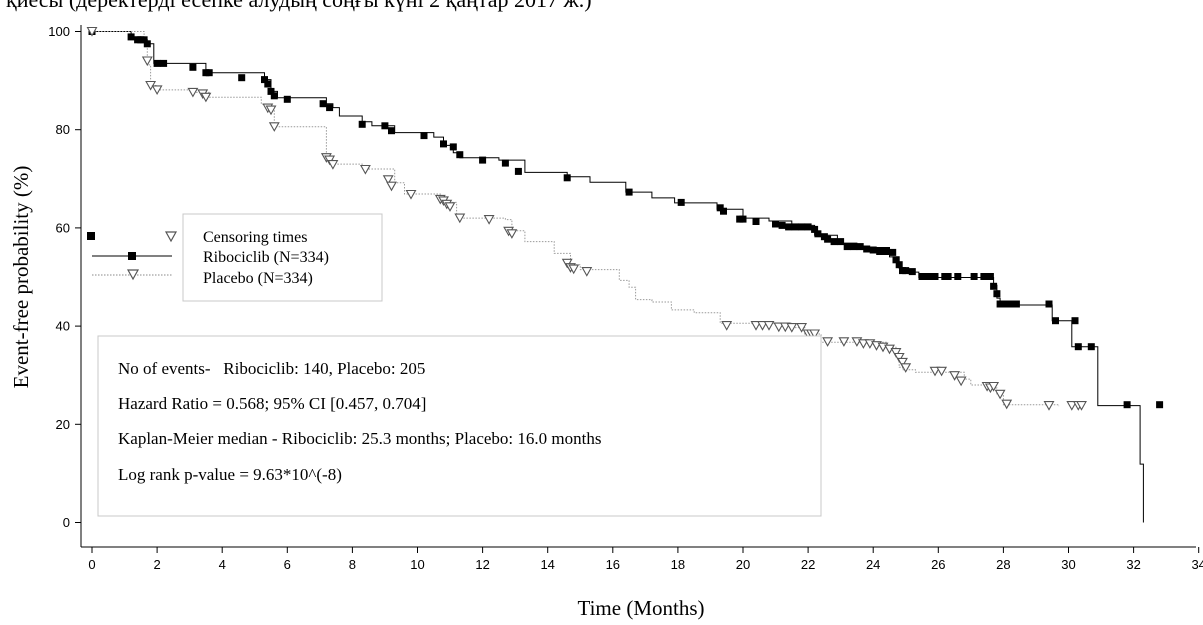 This screenshot has height=625, width=1203. What do you see at coordinates (91, 236) in the screenshot?
I see `legend-censor-square-icon` at bounding box center [91, 236].